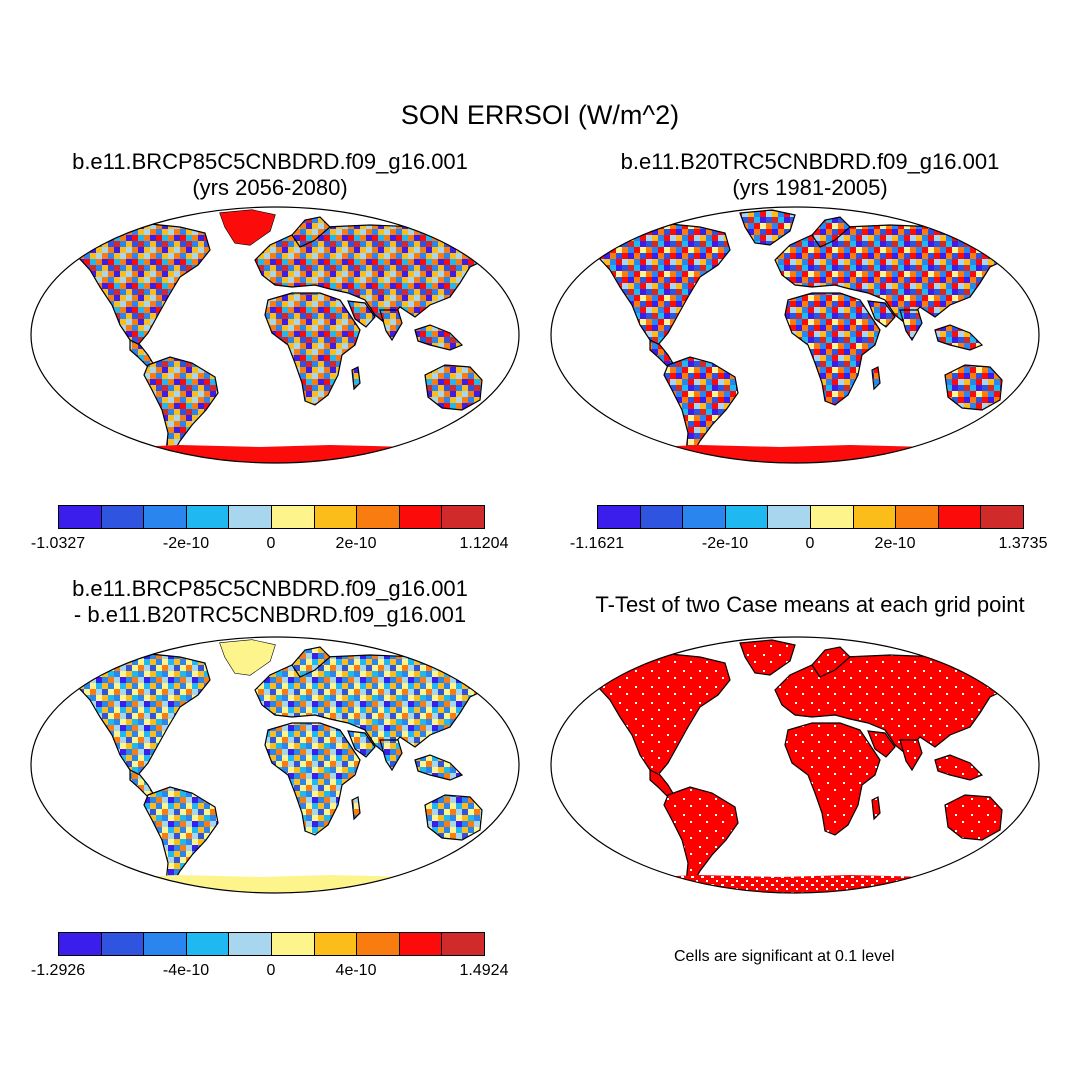 This screenshot has width=1080, height=1080. I want to click on panel-1-greenland, so click(247, 227).